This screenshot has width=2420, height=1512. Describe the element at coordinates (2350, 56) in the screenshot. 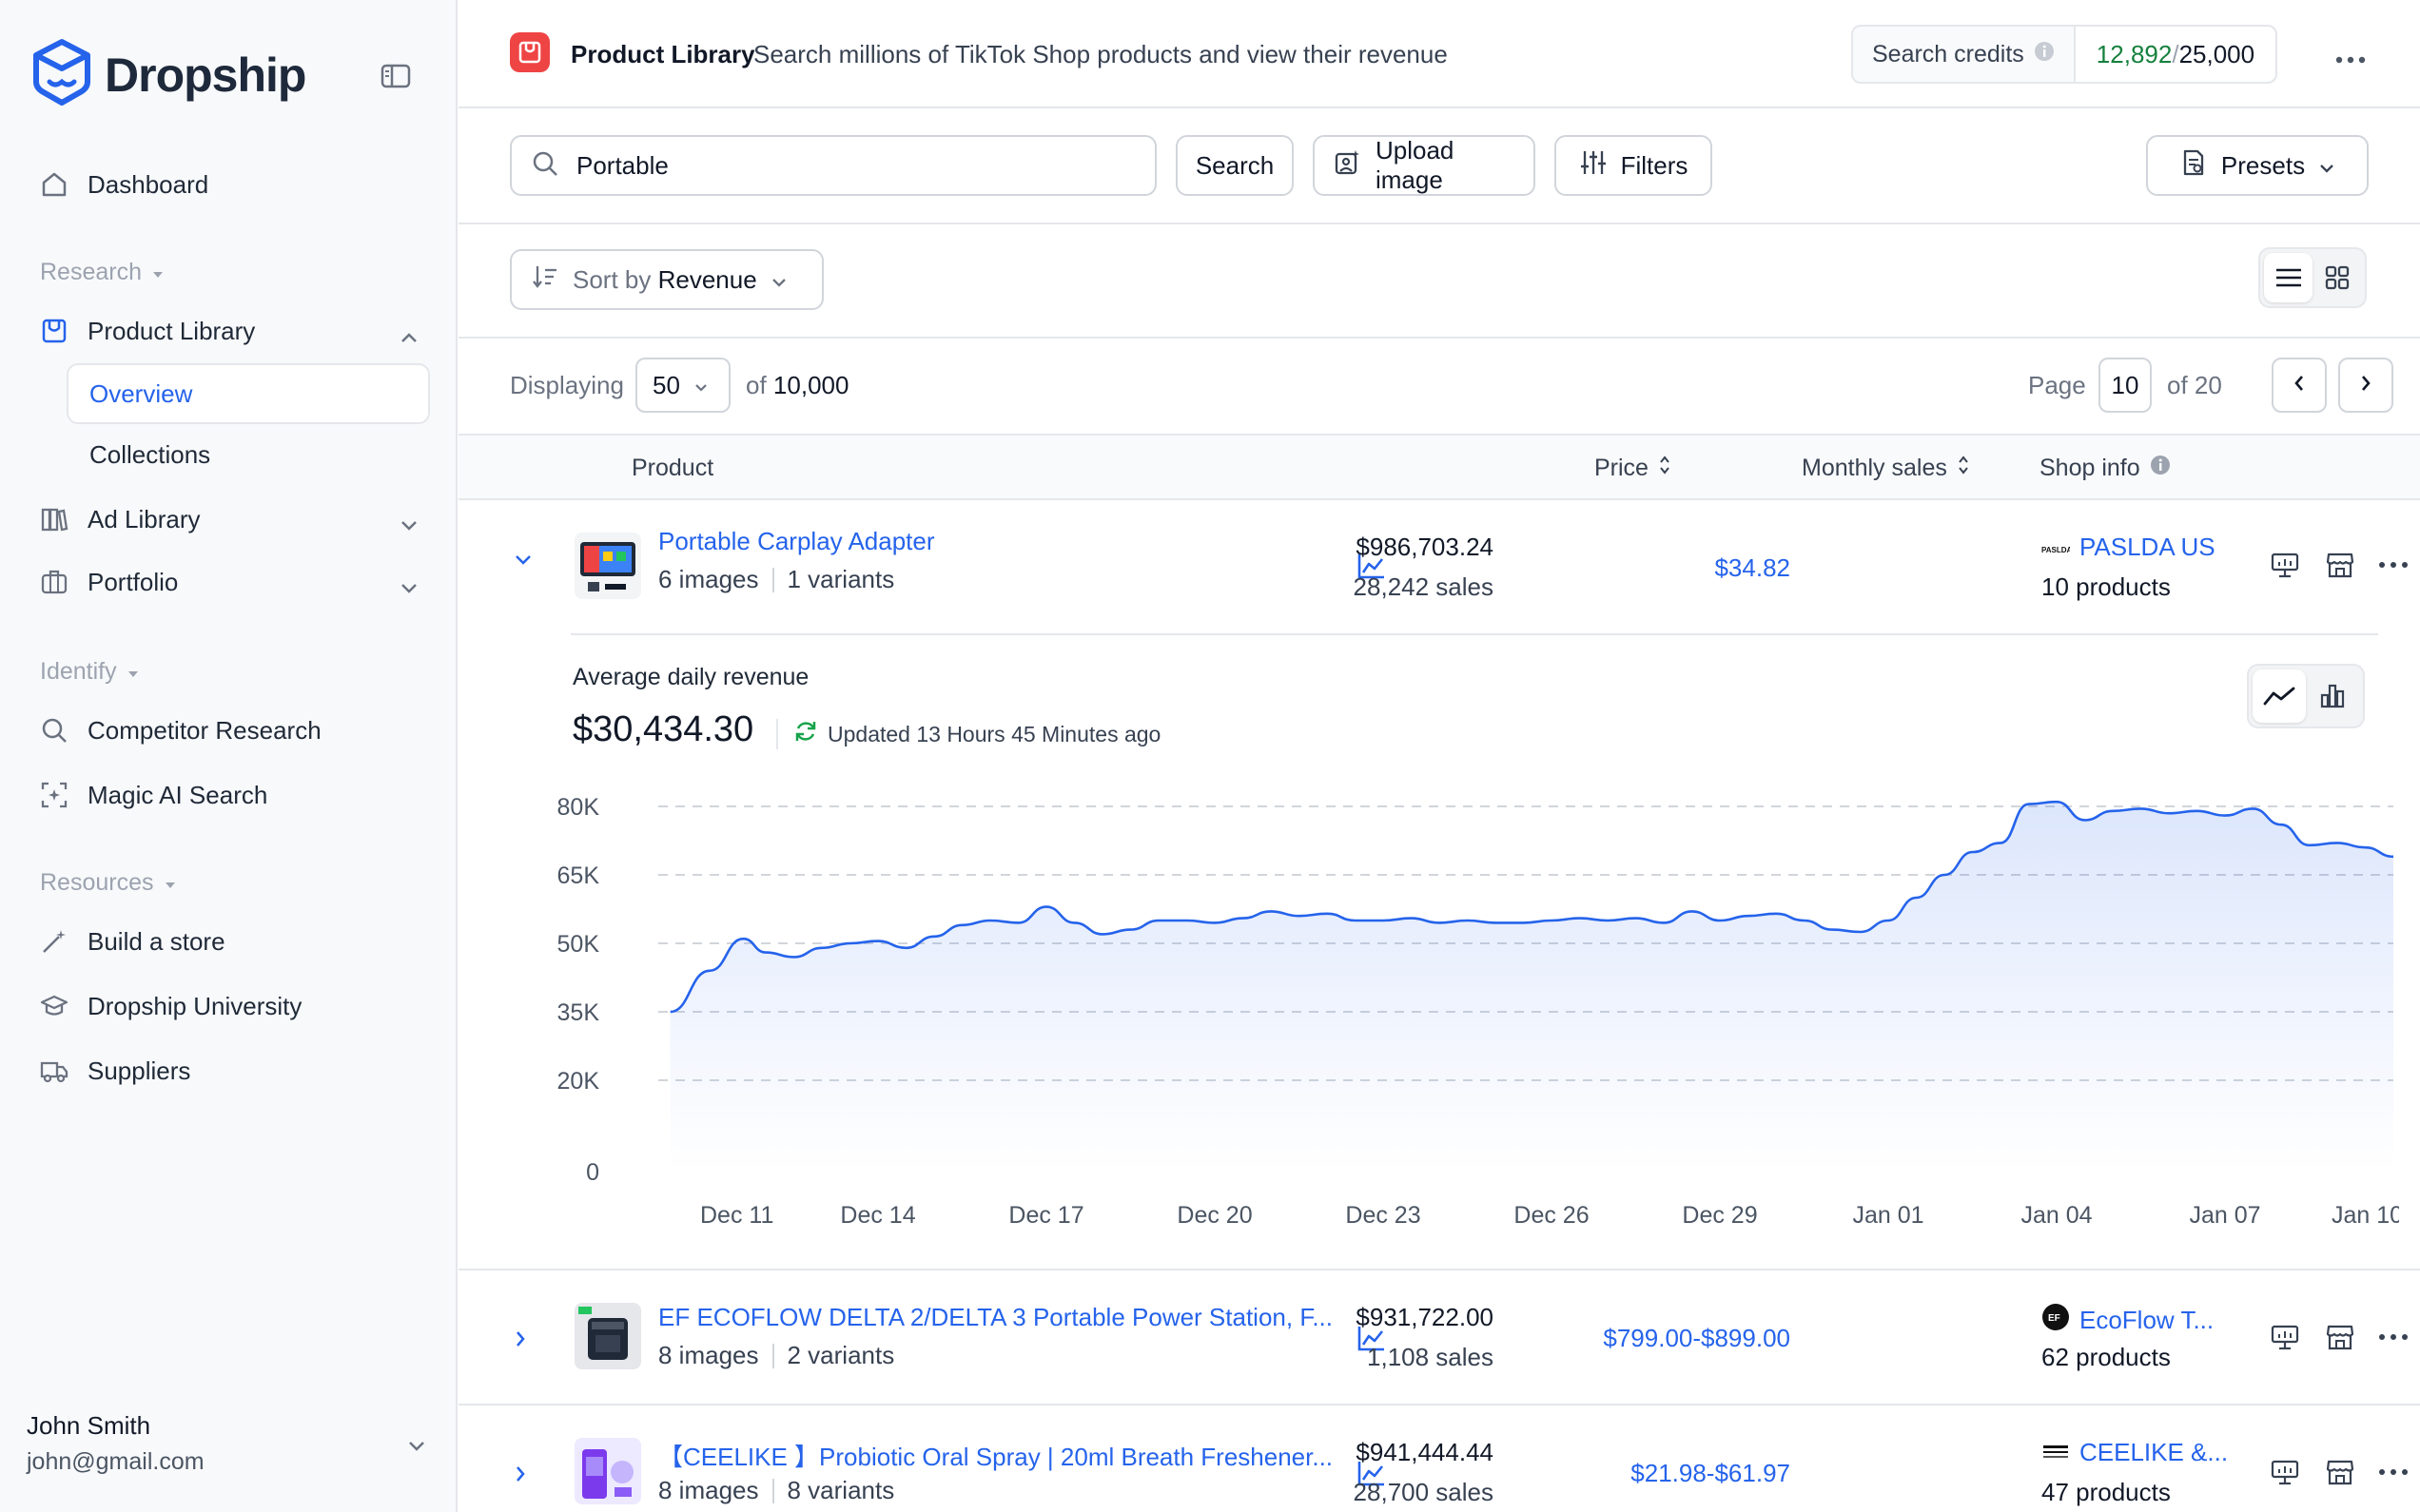

I see `more-options-icon` at that location.